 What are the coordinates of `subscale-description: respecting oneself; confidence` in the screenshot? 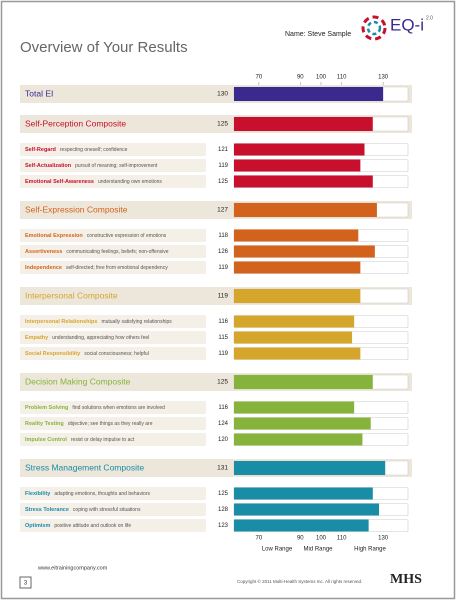 It's located at (94, 150).